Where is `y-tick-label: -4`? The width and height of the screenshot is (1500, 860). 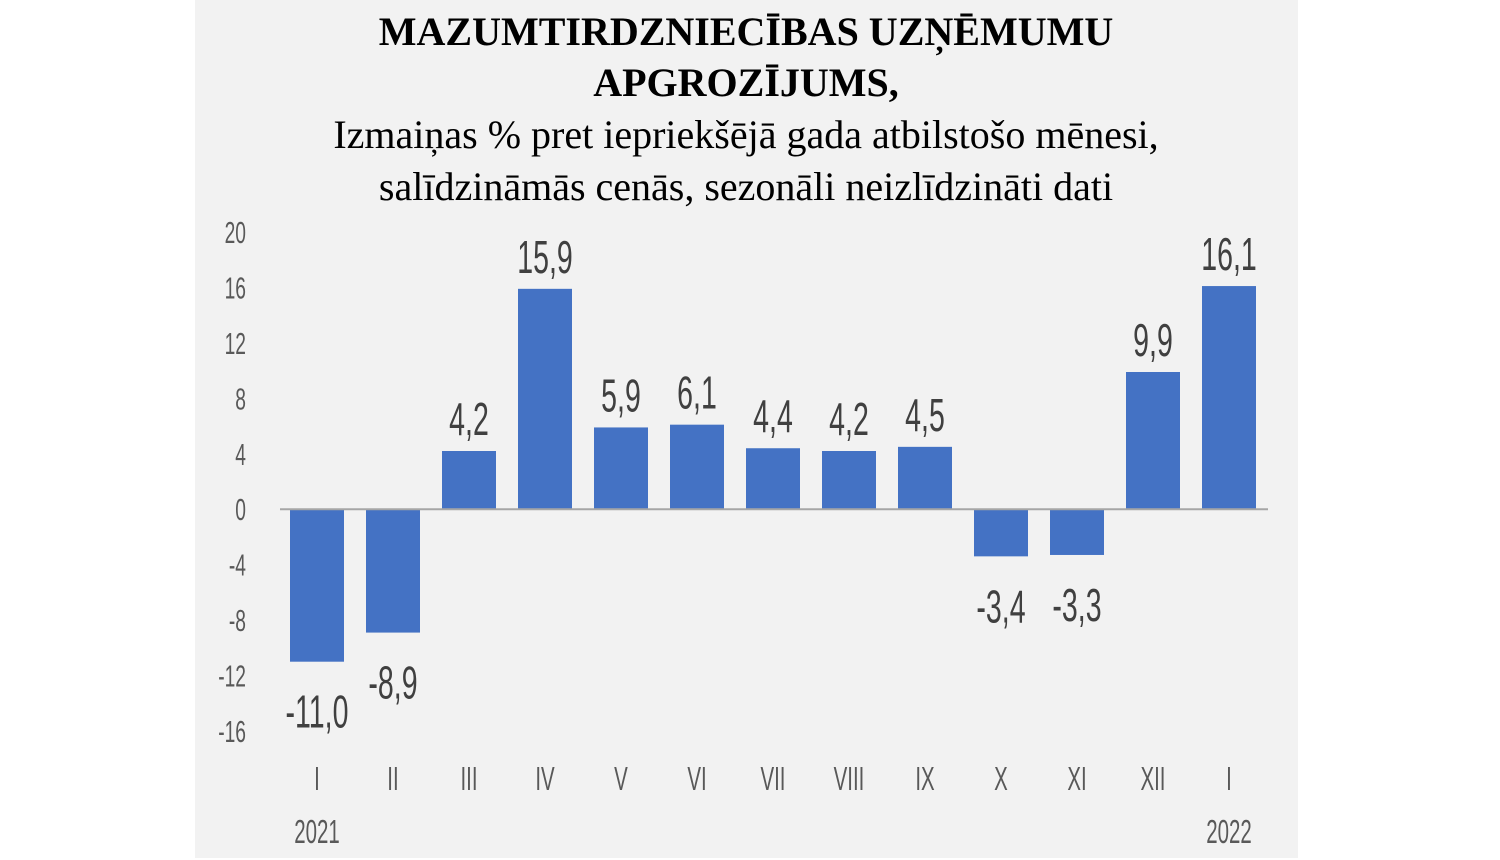
y-tick-label: -4 is located at coordinates (237, 566).